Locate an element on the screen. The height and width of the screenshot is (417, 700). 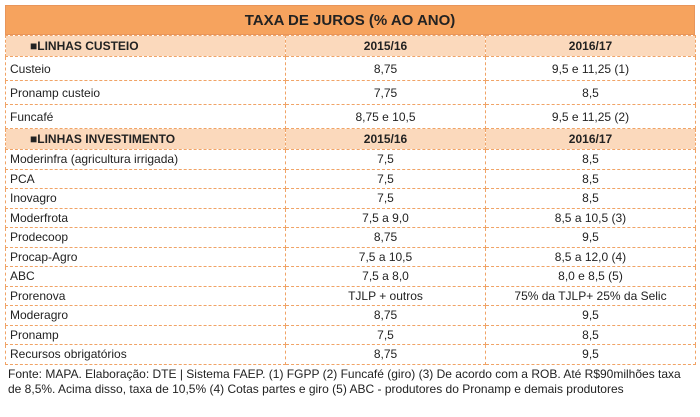
table-cell: Inovagro is located at coordinates (145, 198).